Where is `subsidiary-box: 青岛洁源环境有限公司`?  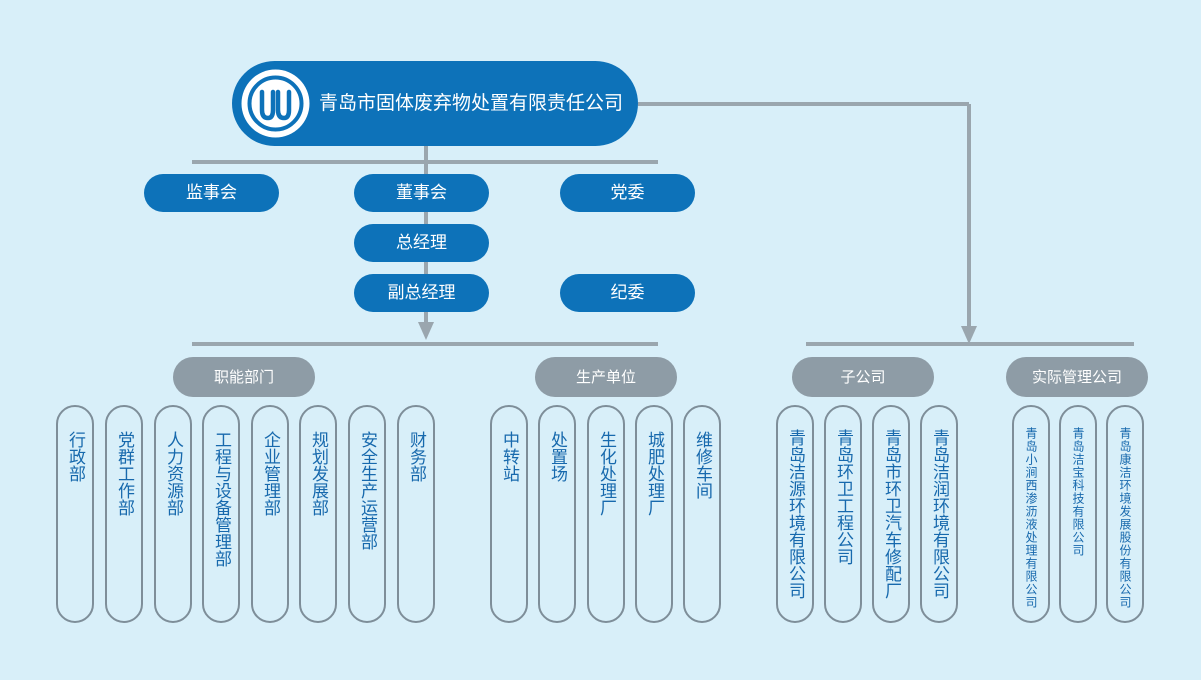
subsidiary-box: 青岛洁源环境有限公司 is located at coordinates (795, 514).